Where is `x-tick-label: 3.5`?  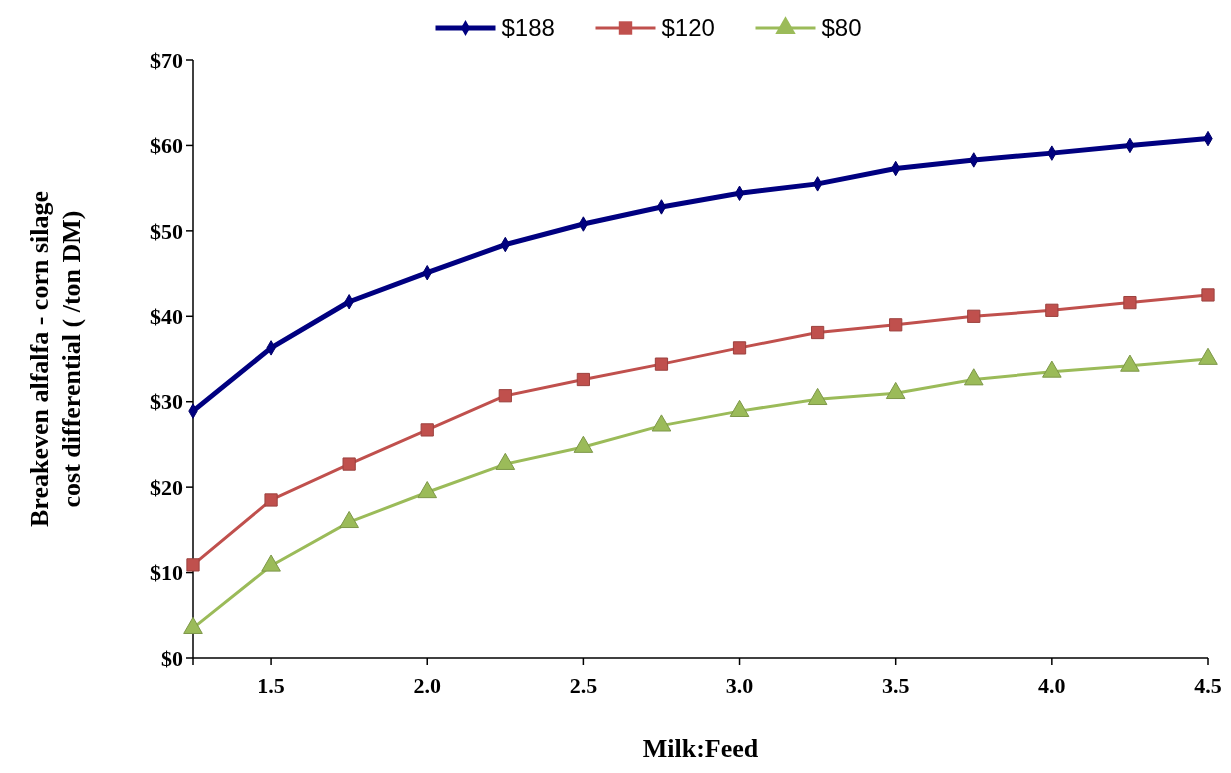 x-tick-label: 3.5 is located at coordinates (895, 685).